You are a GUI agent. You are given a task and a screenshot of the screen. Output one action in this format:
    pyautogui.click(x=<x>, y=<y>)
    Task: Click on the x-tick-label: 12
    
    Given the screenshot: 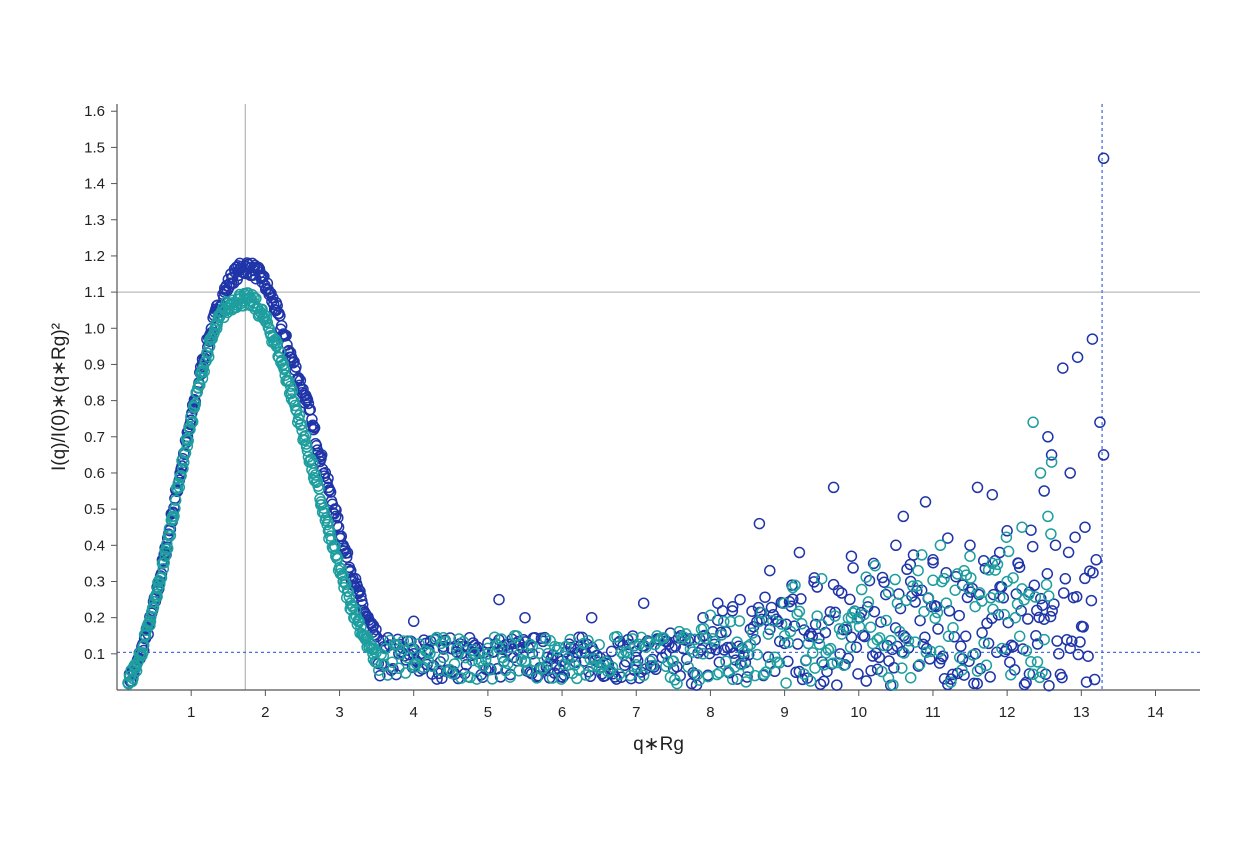 What is the action you would take?
    pyautogui.click(x=1007, y=712)
    